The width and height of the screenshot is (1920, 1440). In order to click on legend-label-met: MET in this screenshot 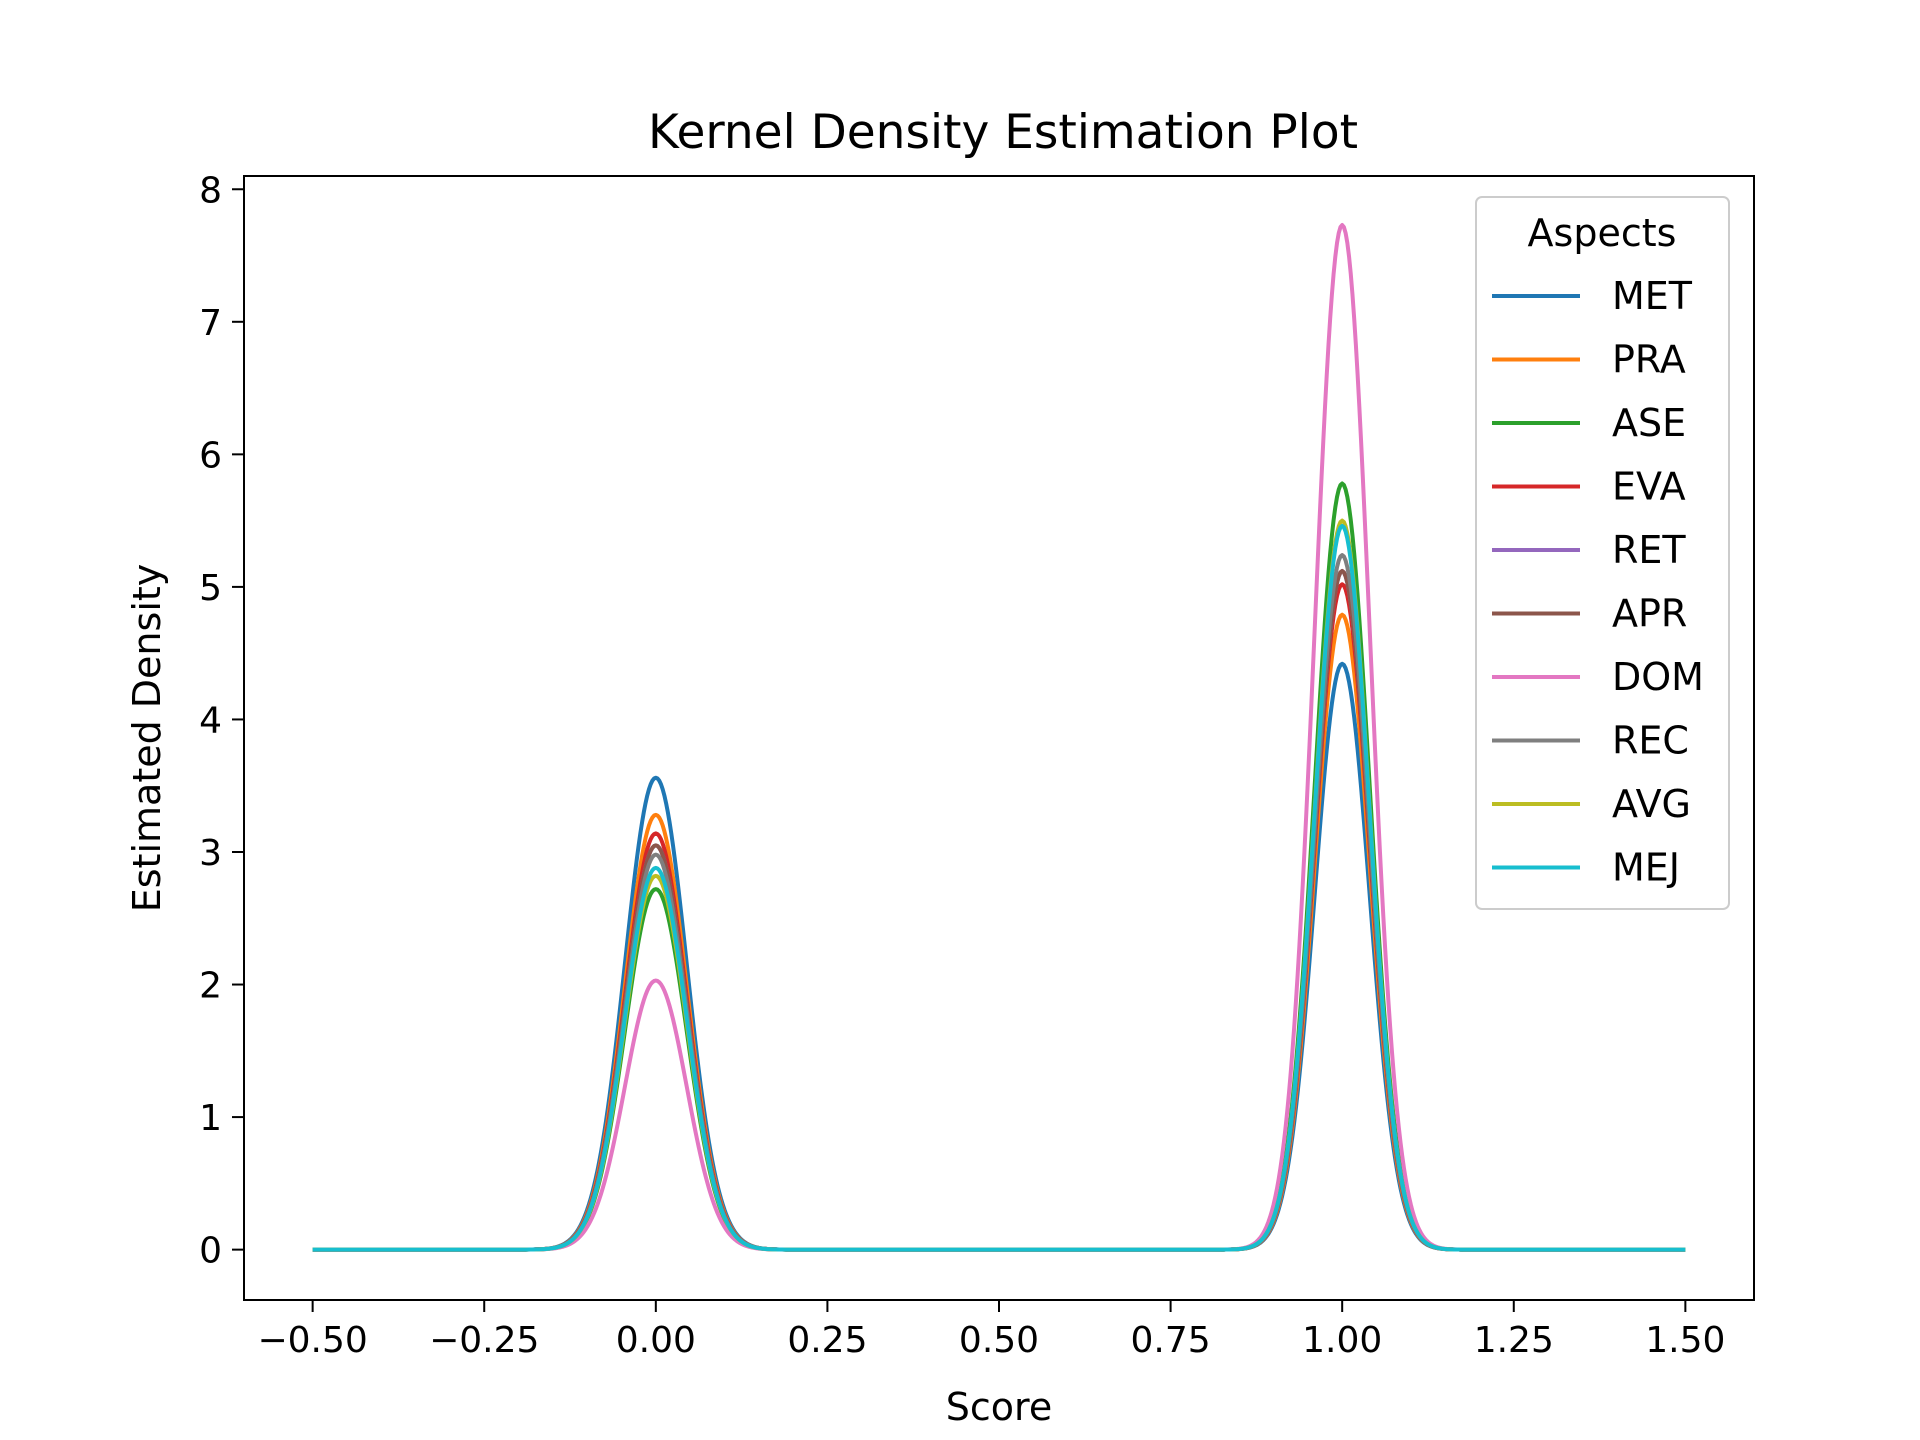, I will do `click(1652, 296)`.